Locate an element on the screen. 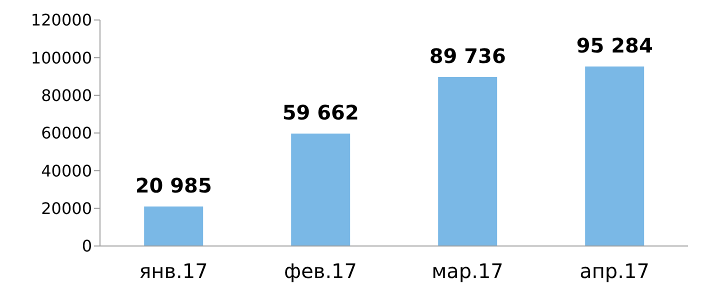  data-label: 95 284 is located at coordinates (614, 46).